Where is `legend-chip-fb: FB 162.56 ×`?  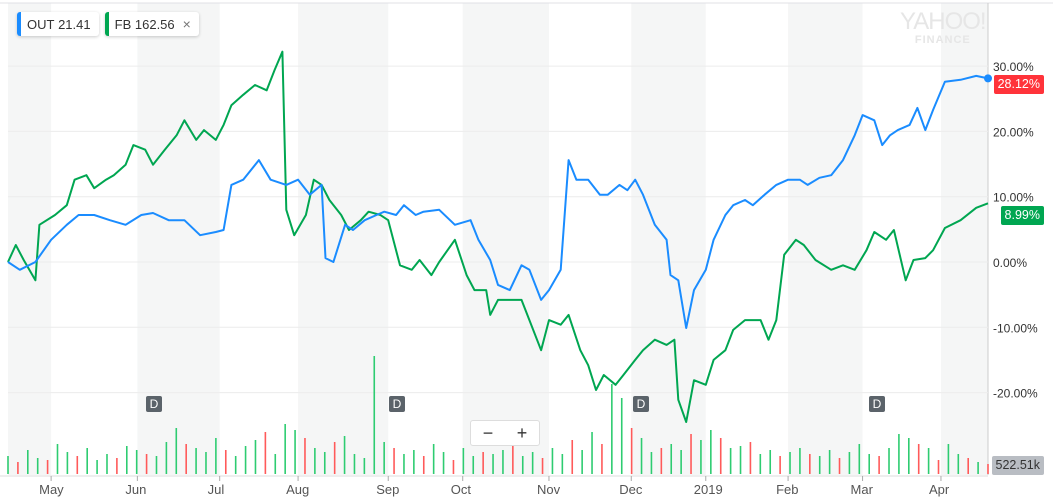 legend-chip-fb: FB 162.56 × is located at coordinates (151, 24).